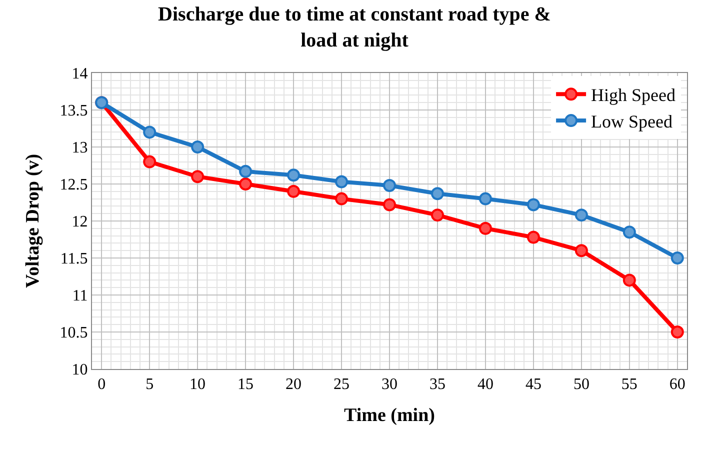  I want to click on x-tick-label: 45, so click(533, 385).